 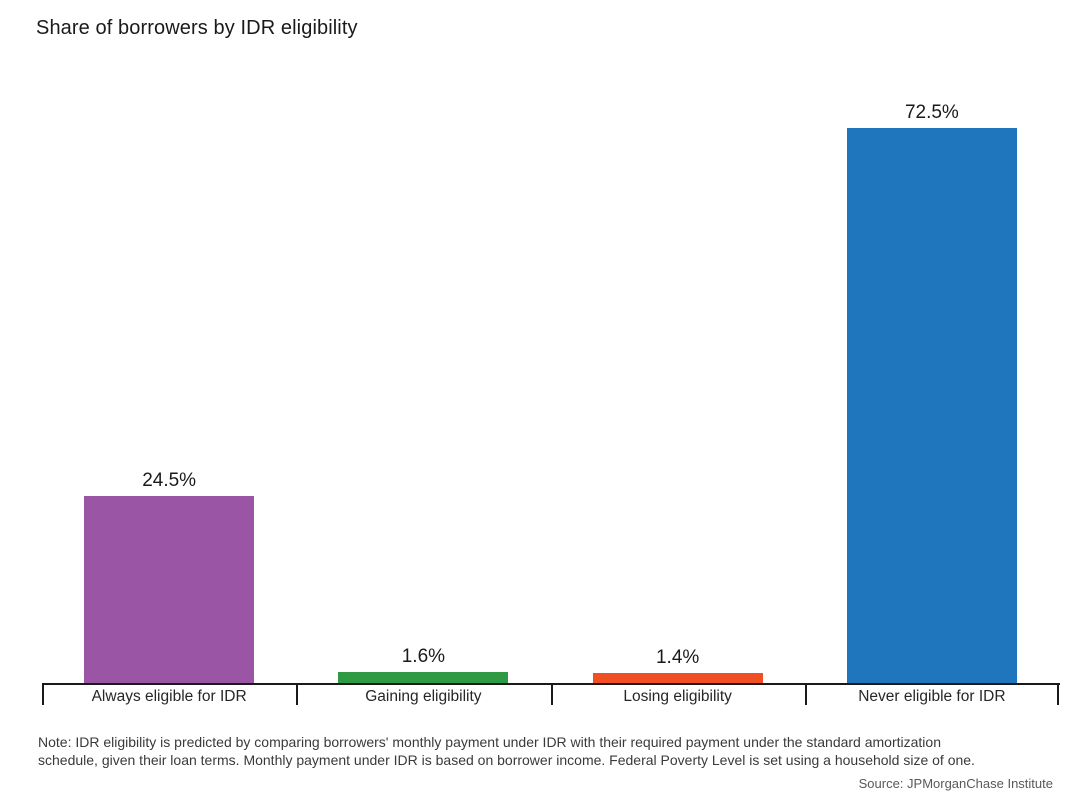 I want to click on category-label-4: Never eligible for IDR, so click(x=932, y=696).